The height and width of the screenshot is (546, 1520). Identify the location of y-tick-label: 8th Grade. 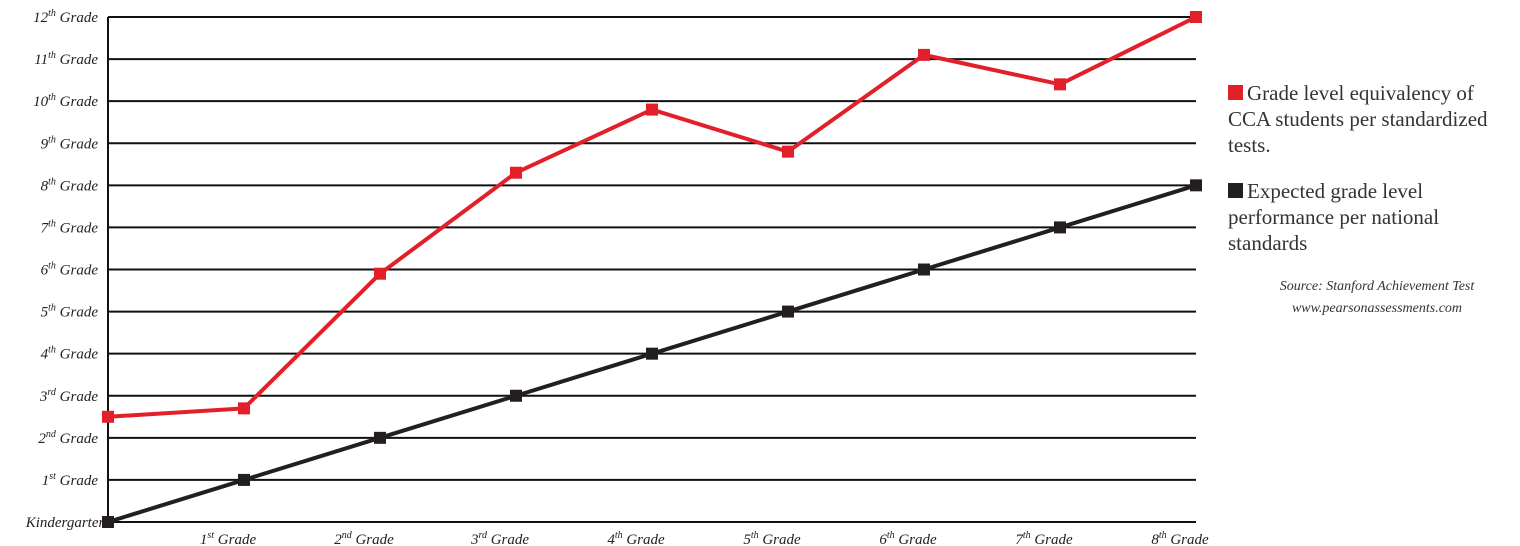
(70, 185).